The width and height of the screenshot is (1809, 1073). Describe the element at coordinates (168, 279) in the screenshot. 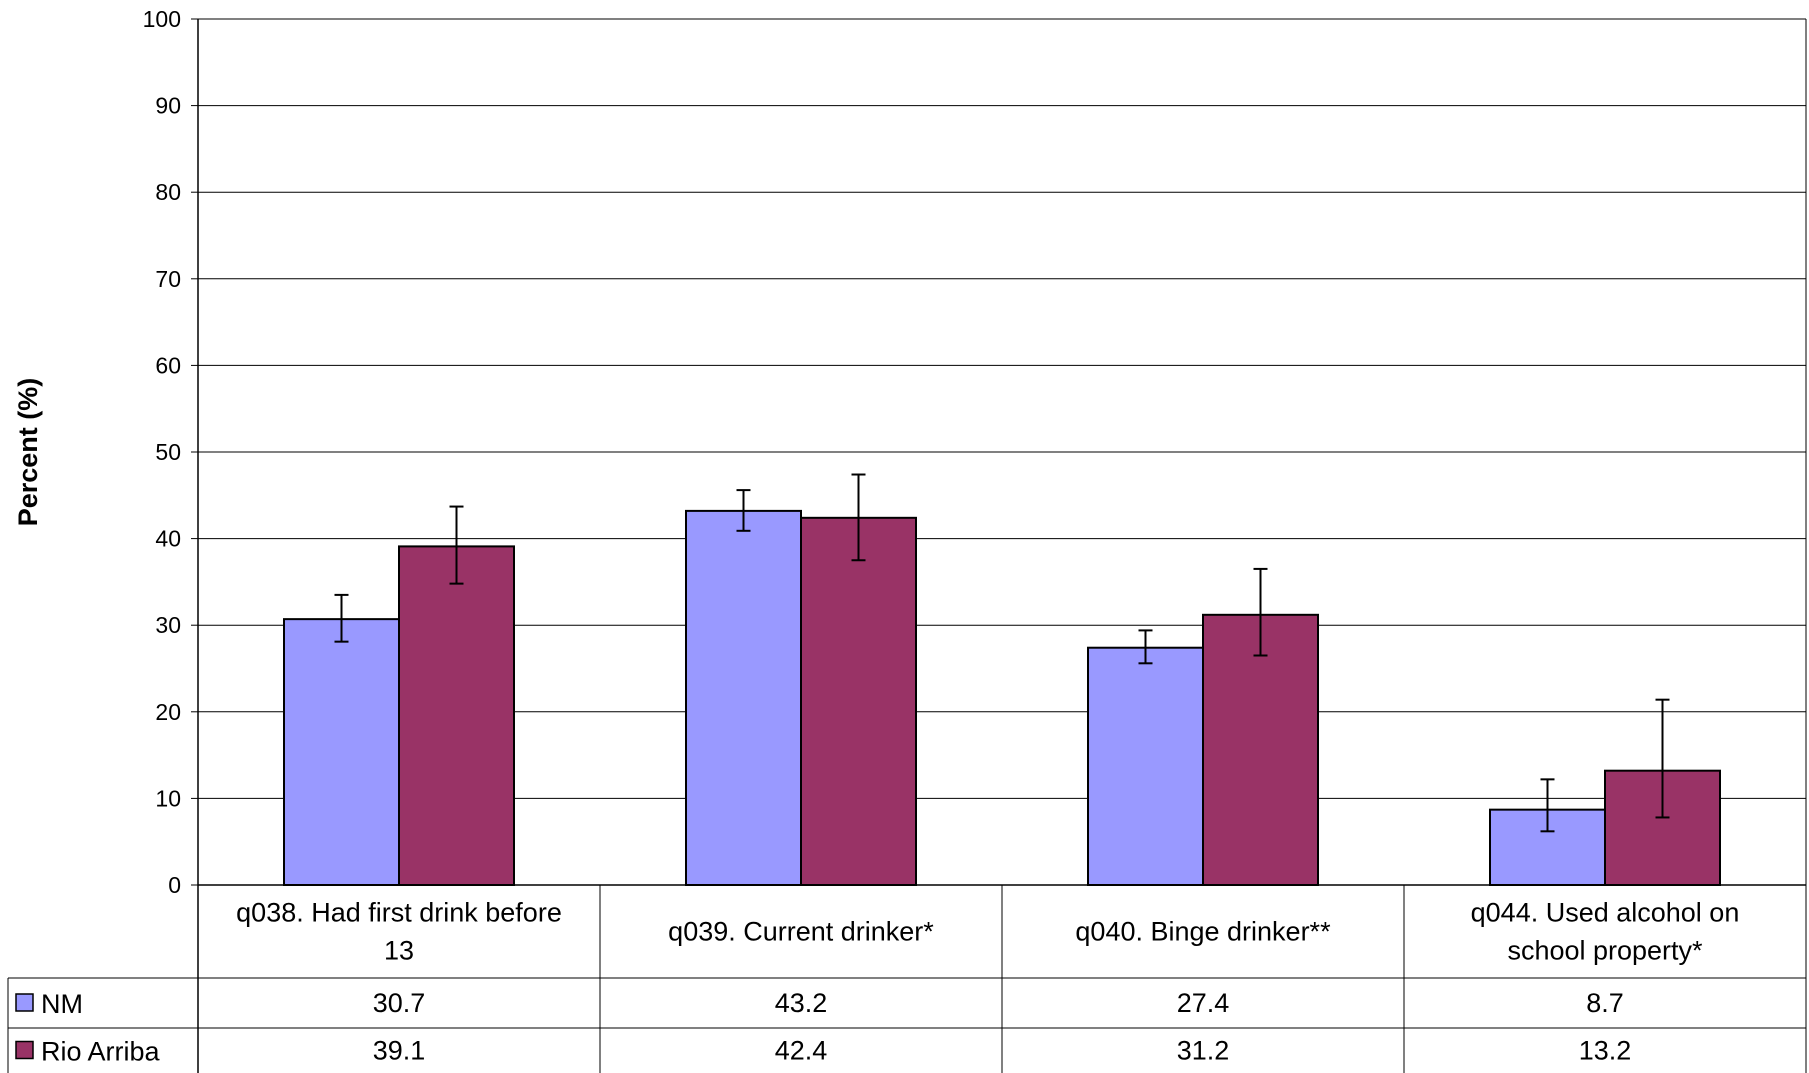

I see `y-tick-label: 70` at that location.